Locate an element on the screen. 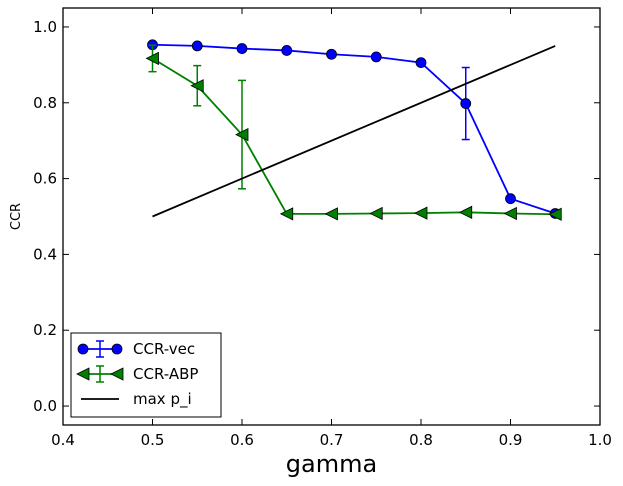  x-axis-title: gamma is located at coordinates (331, 464).